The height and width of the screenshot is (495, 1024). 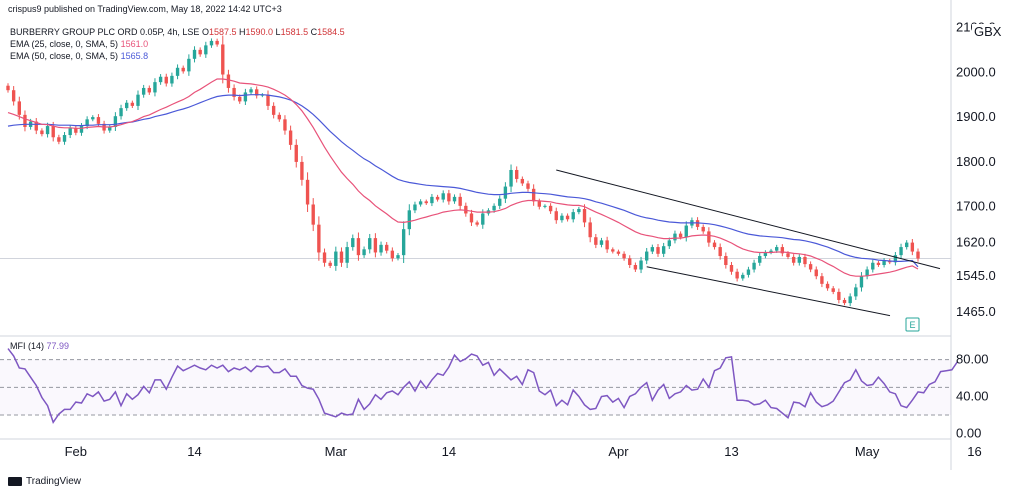 What do you see at coordinates (79, 44) in the screenshot?
I see `ema25-legend: EMA (25, close, 0, SMA, 5) 1561.0` at bounding box center [79, 44].